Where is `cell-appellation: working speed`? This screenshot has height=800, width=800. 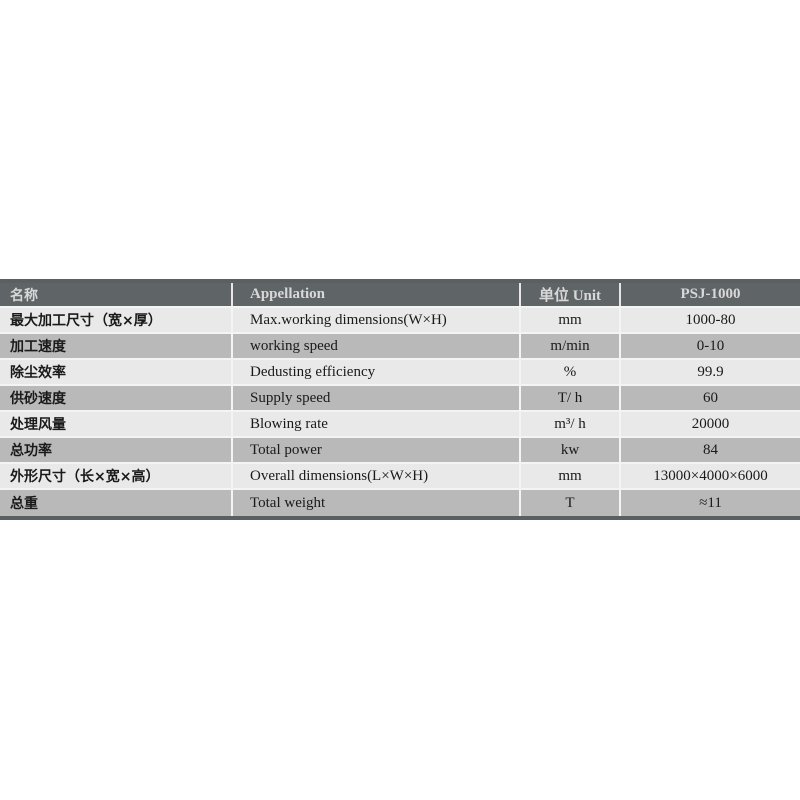
cell-appellation: working speed is located at coordinates (377, 346).